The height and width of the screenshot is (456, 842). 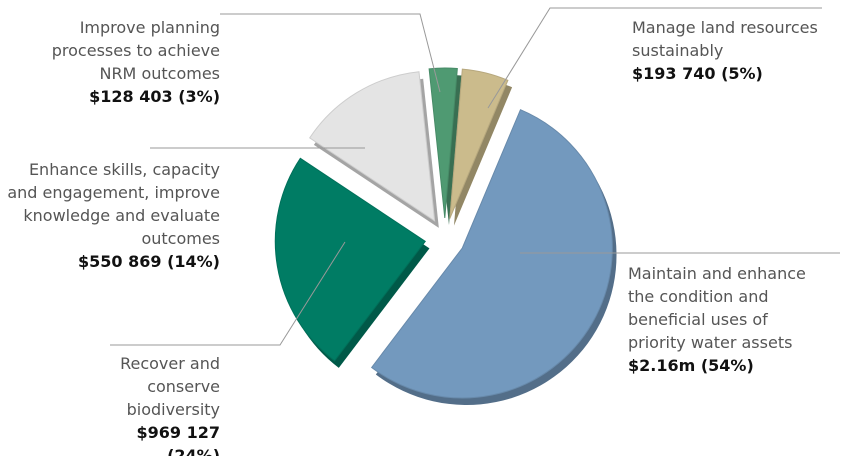 What do you see at coordinates (697, 73) in the screenshot?
I see `value-label: $193 740 (5%)` at bounding box center [697, 73].